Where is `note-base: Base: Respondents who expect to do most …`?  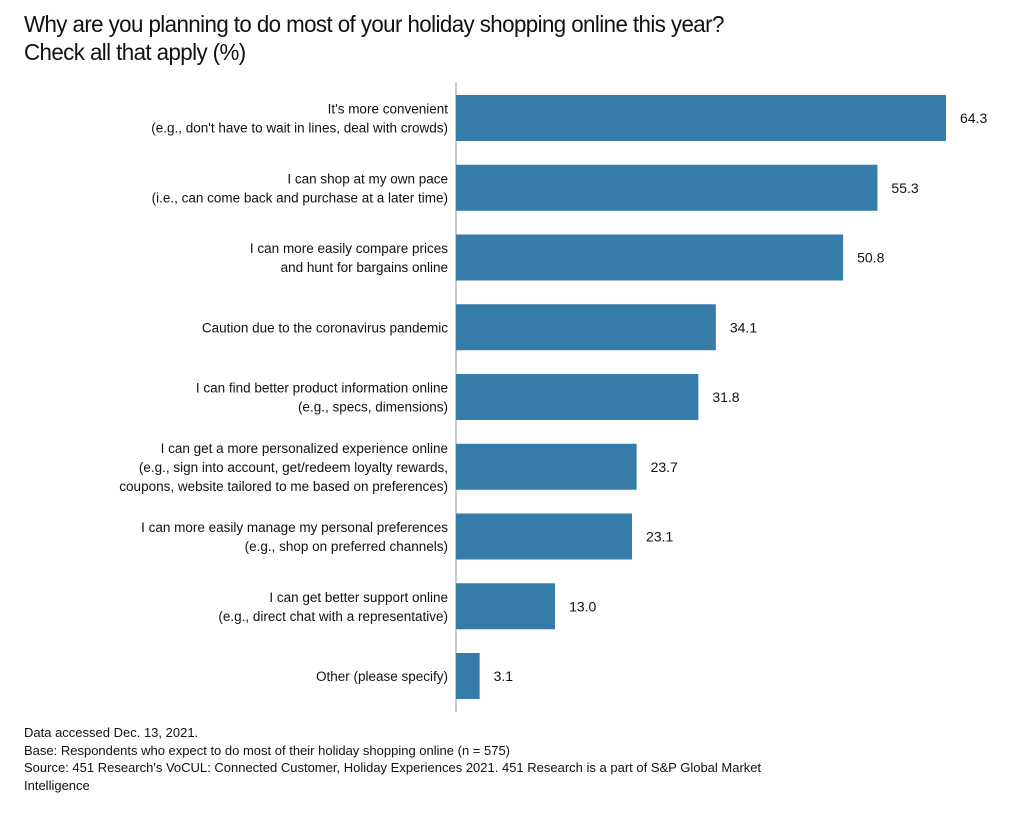
note-base: Base: Respondents who expect to do most … is located at coordinates (267, 750).